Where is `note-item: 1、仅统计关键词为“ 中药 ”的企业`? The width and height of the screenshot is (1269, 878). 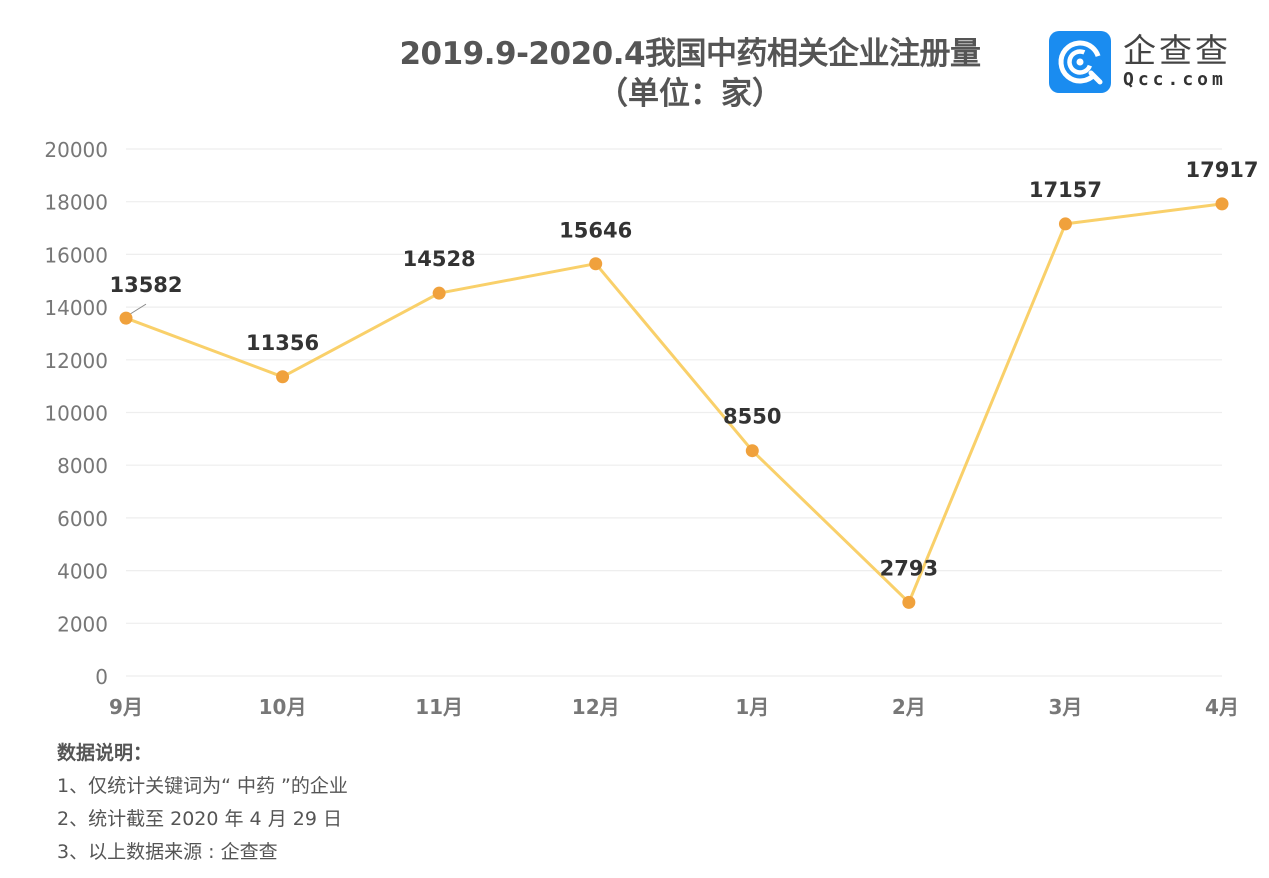
note-item: 1、仅统计关键词为“ 中药 ”的企业 is located at coordinates (202, 786).